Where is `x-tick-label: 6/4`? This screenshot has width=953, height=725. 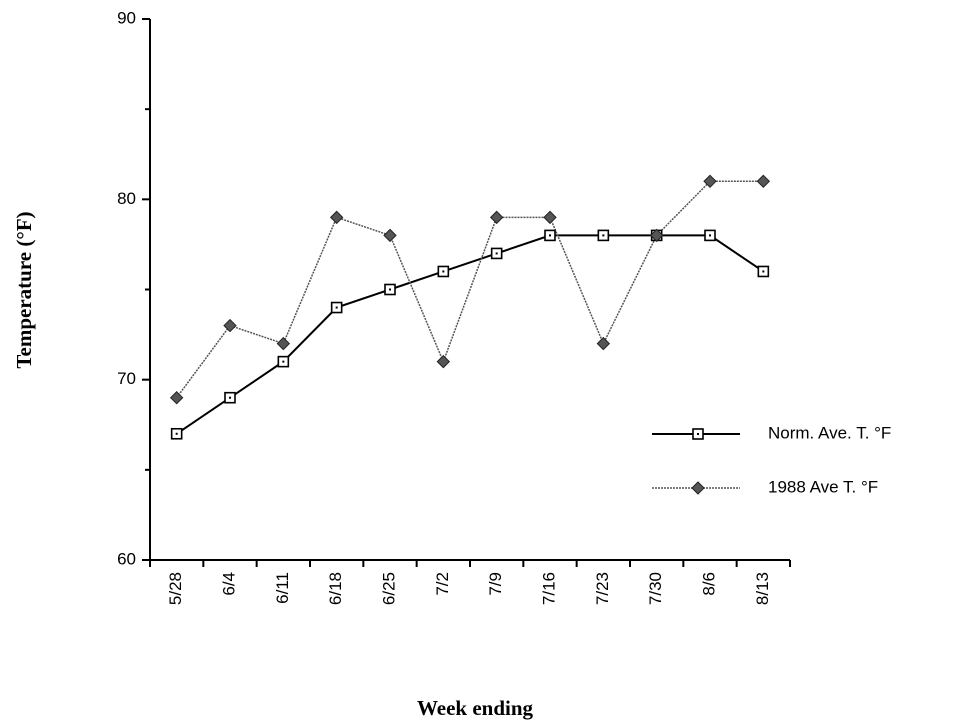
x-tick-label: 6/4 is located at coordinates (228, 584).